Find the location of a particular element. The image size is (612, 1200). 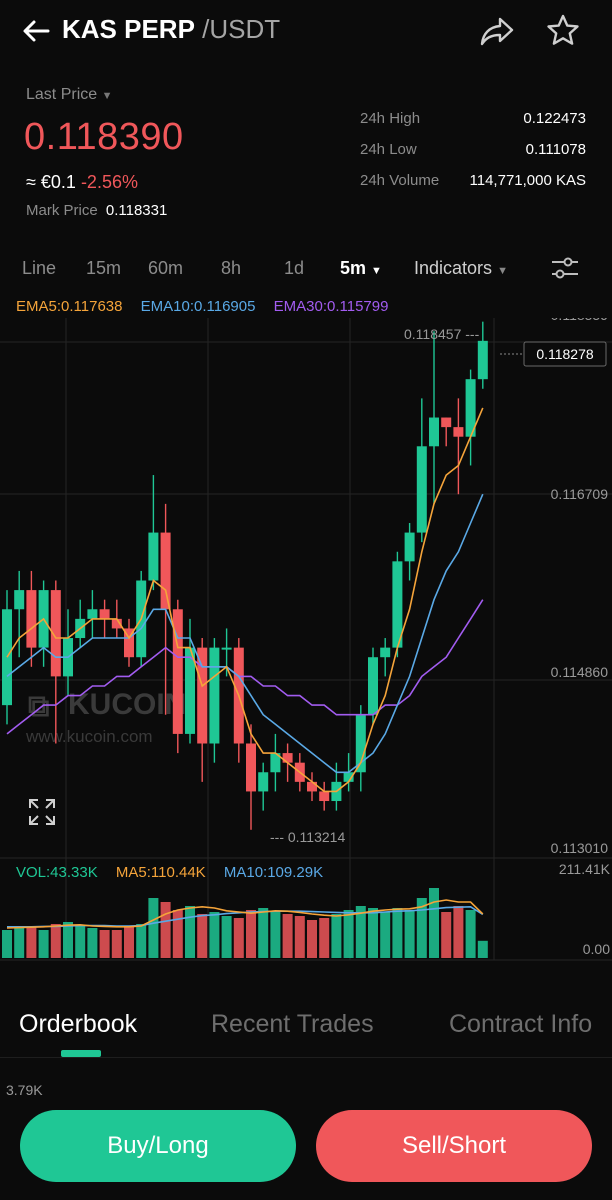

volume-bars is located at coordinates (245, 923).